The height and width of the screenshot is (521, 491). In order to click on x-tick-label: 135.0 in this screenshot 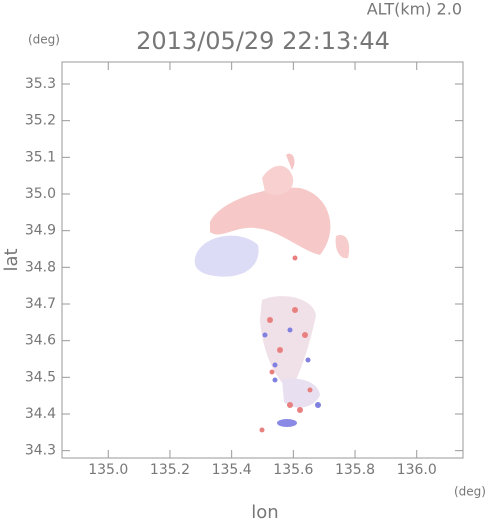, I will do `click(108, 470)`.